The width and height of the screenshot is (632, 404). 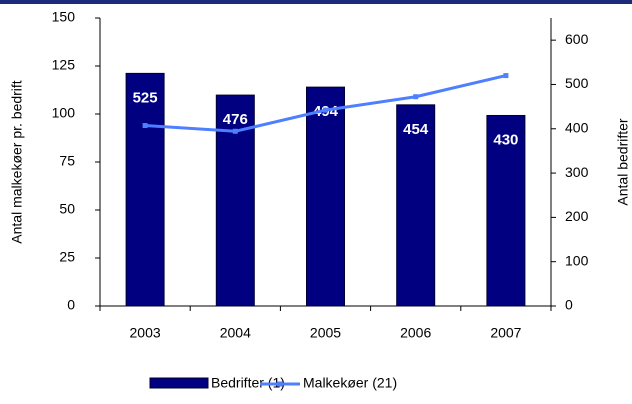 What do you see at coordinates (416, 129) in the screenshot?
I see `bar-value-label: 454` at bounding box center [416, 129].